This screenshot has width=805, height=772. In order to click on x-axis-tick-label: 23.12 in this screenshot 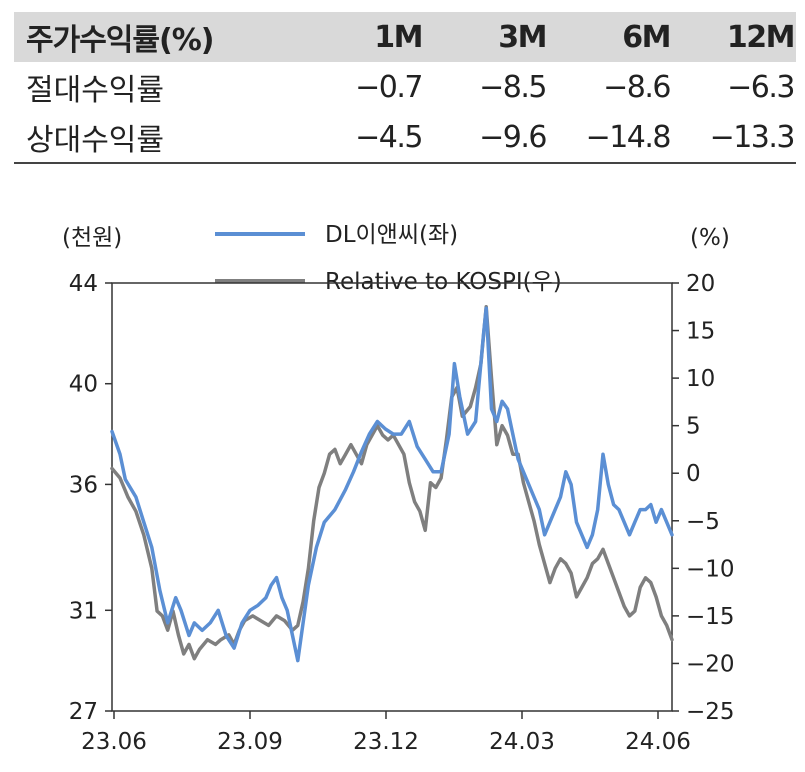, I will do `click(386, 742)`.